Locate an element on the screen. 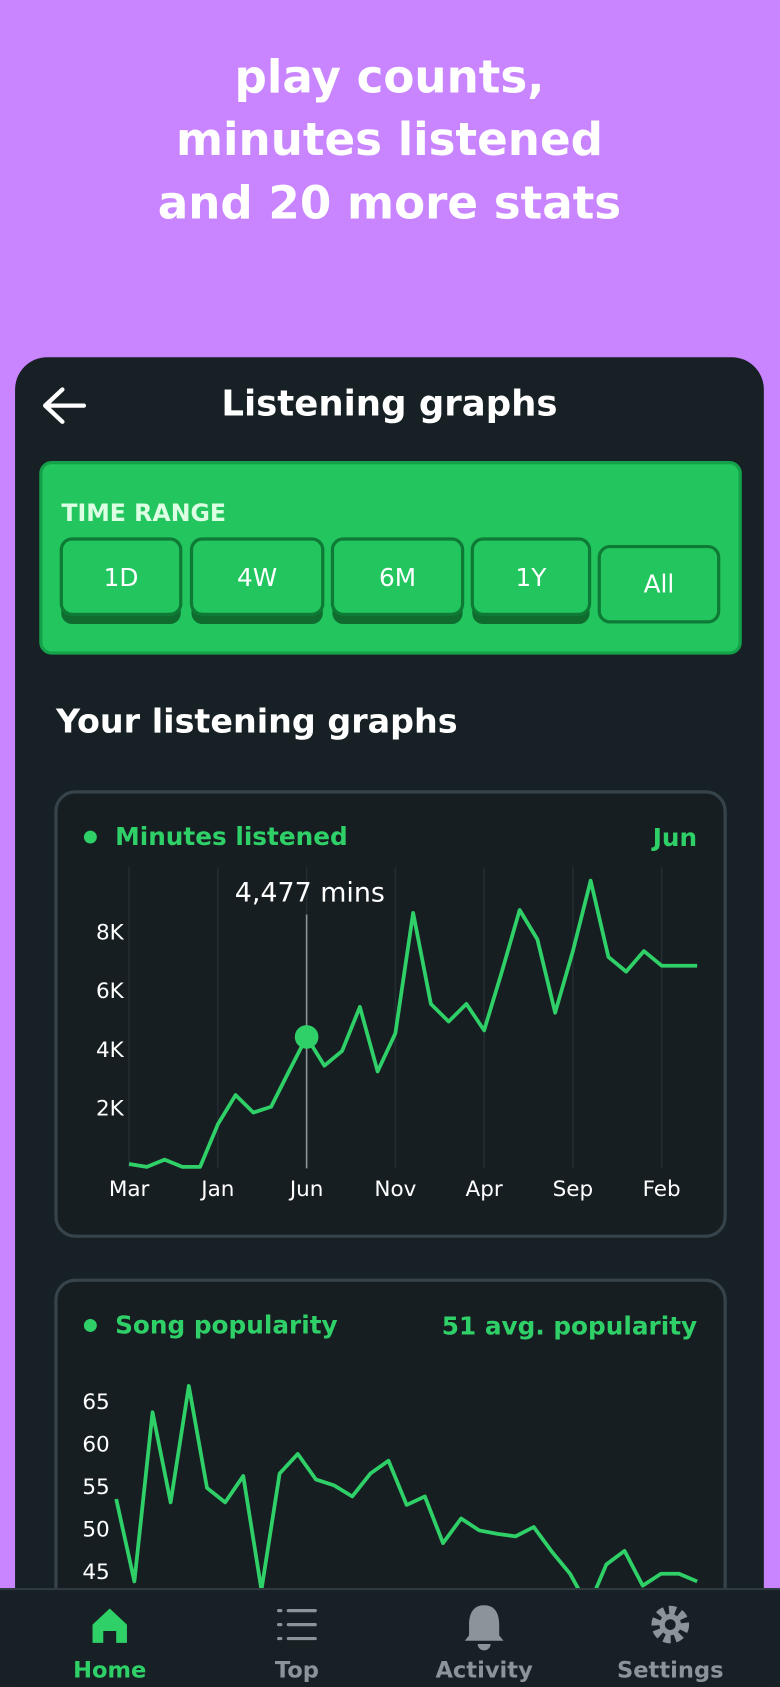  x-tick-label: Nov is located at coordinates (395, 1189).